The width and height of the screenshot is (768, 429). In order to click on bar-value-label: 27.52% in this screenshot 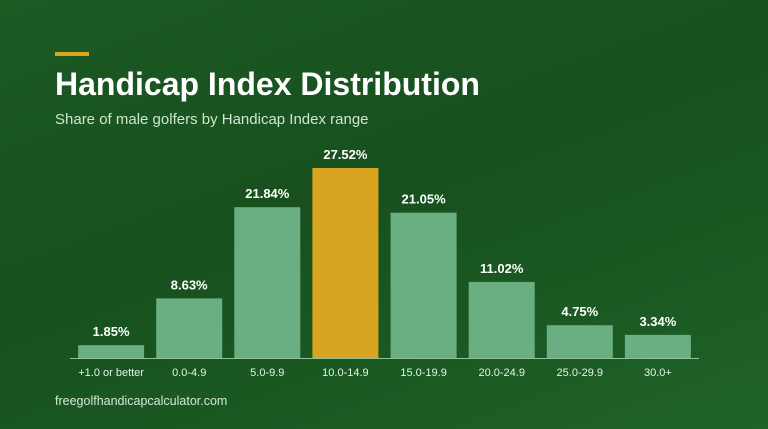, I will do `click(345, 154)`.